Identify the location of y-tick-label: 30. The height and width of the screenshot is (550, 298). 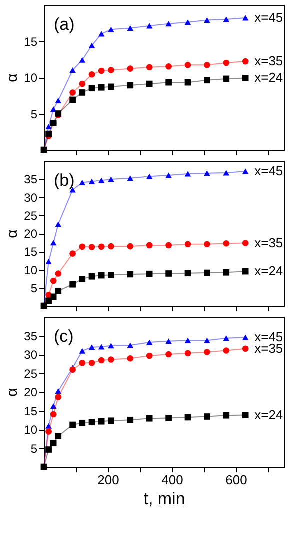
(31, 197).